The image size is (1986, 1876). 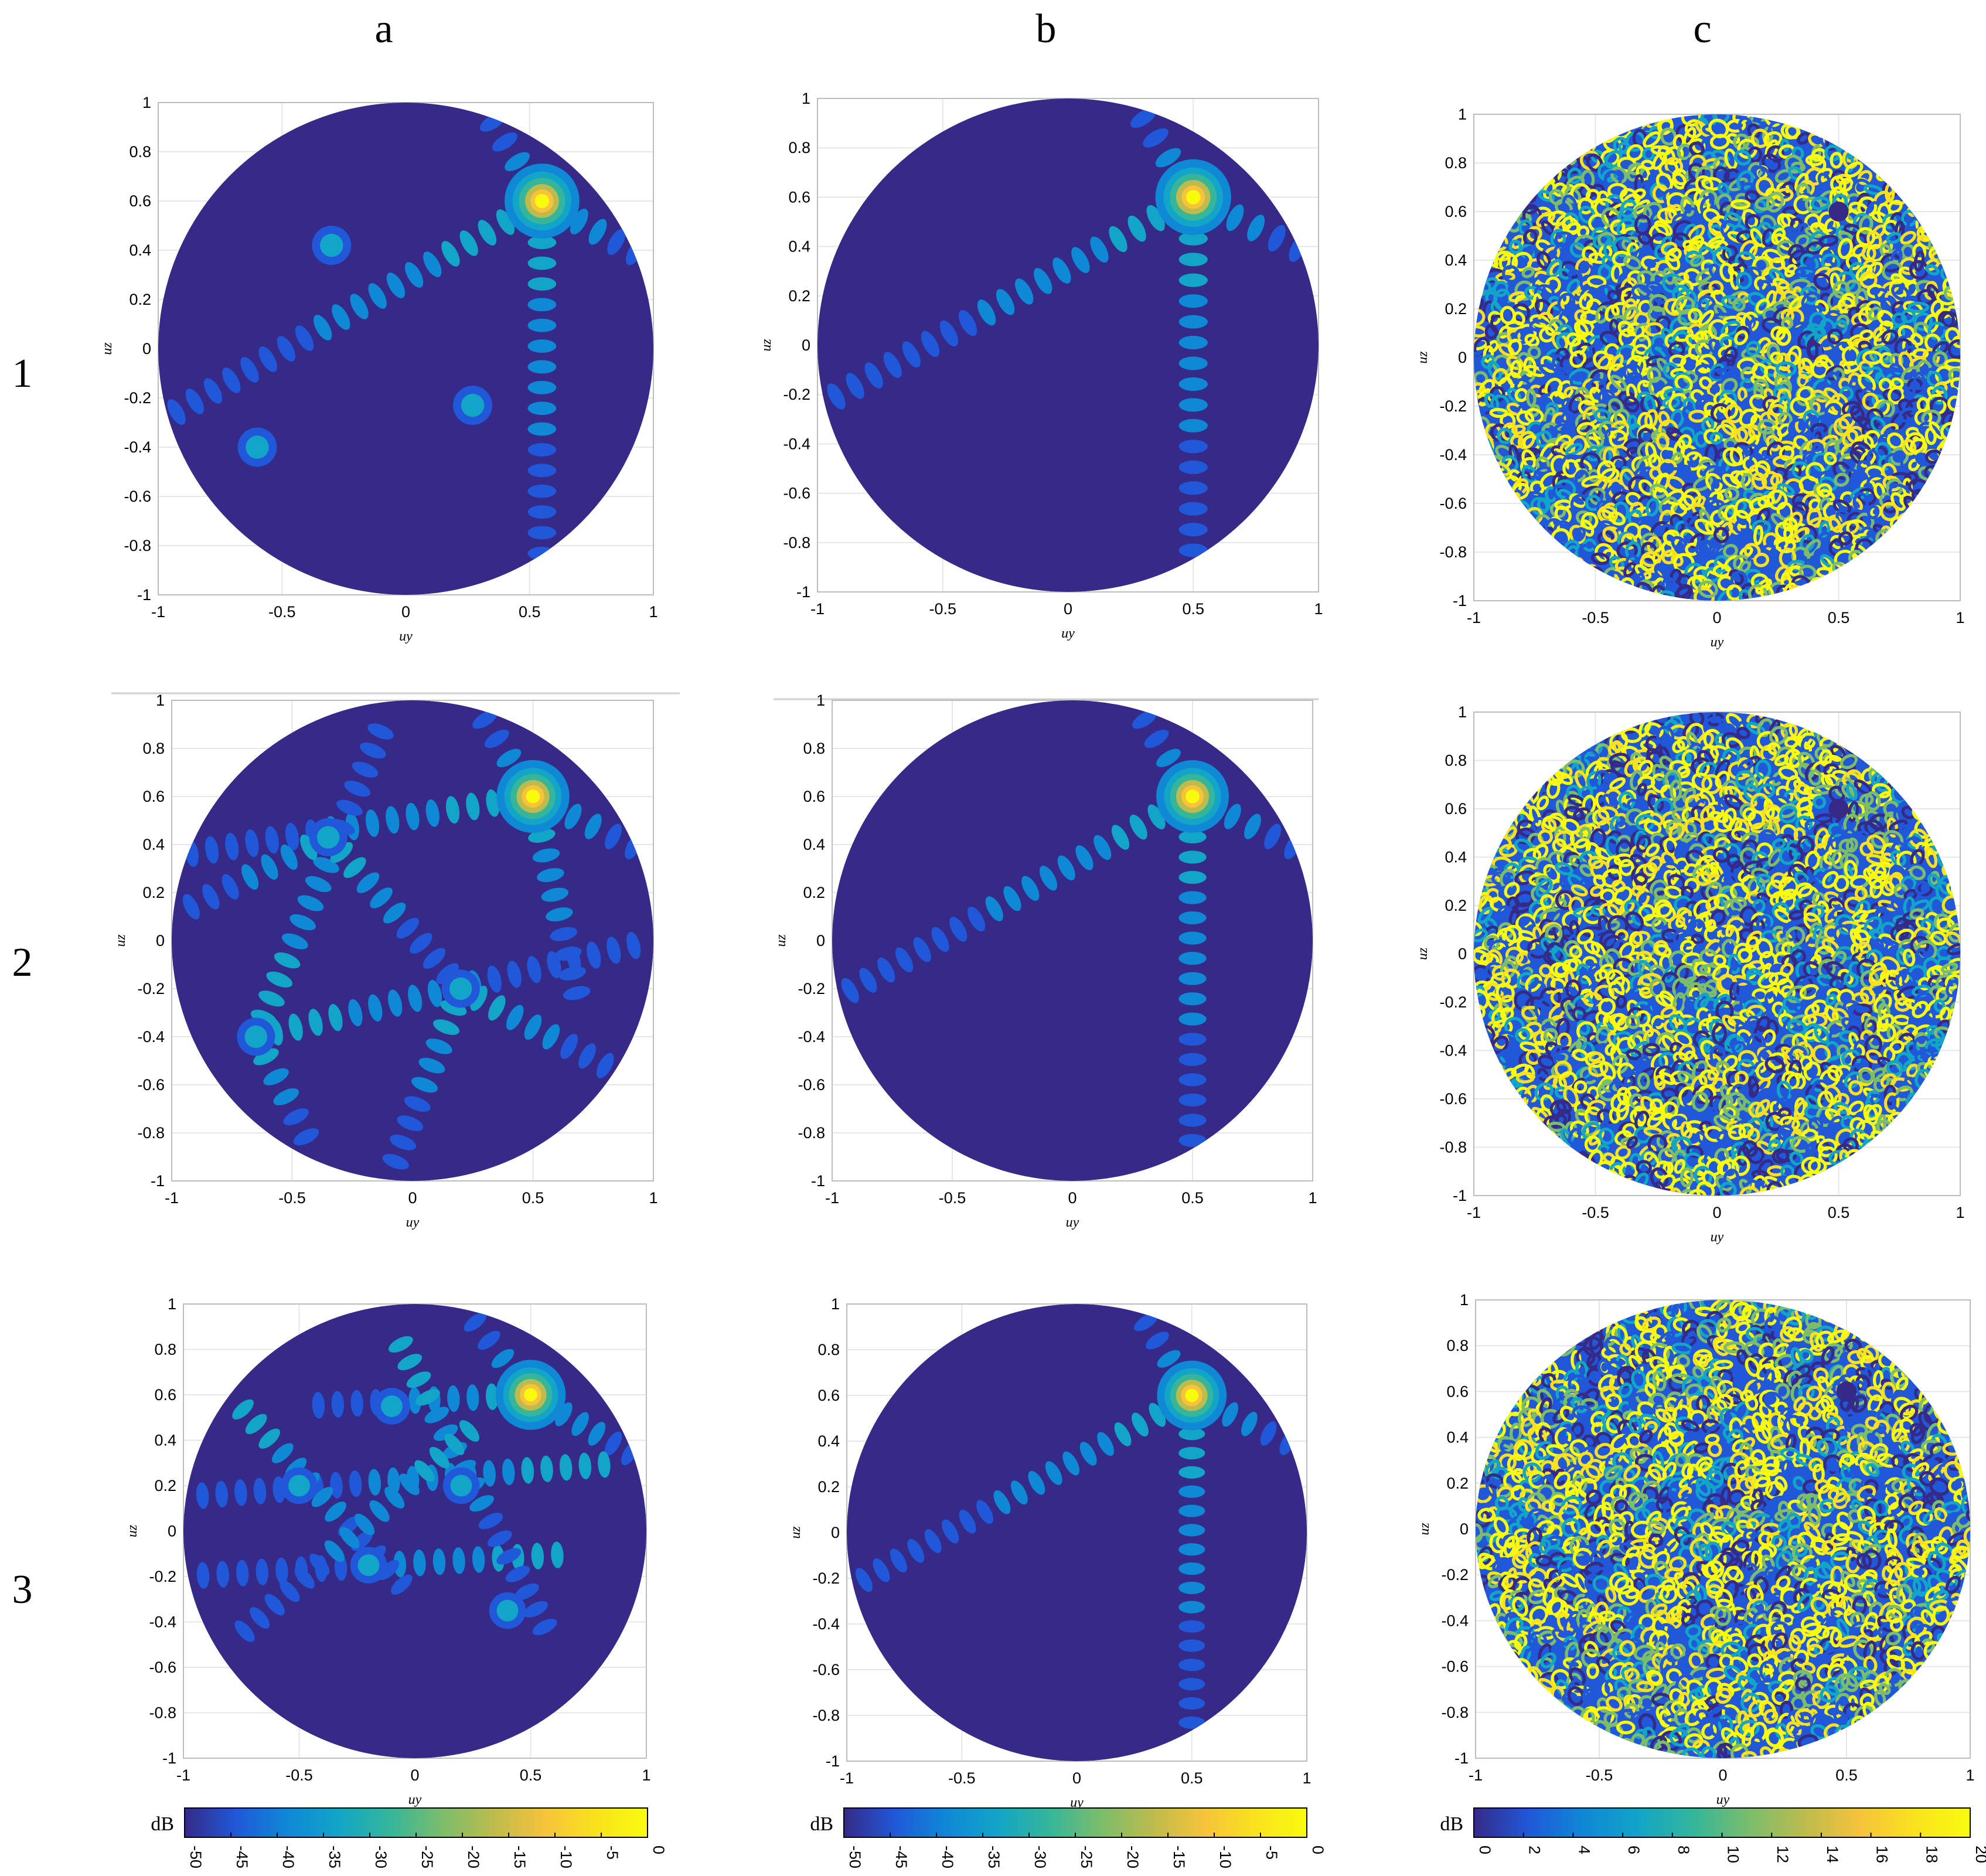 What do you see at coordinates (1077, 1532) in the screenshot?
I see `circle-background` at bounding box center [1077, 1532].